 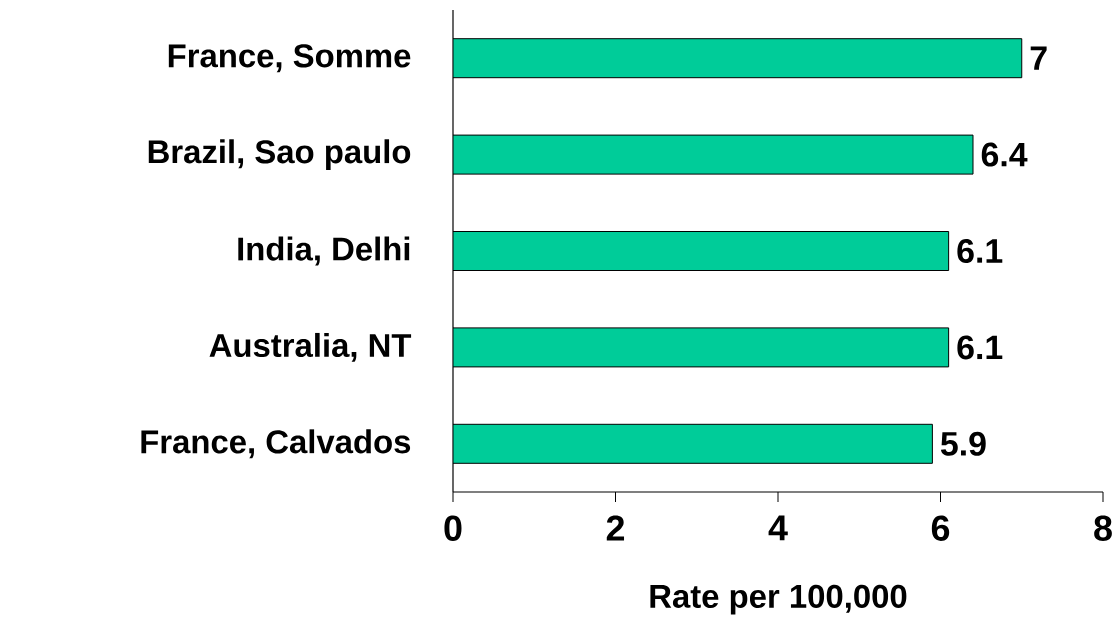 I want to click on data-label: 7, so click(x=1038, y=58).